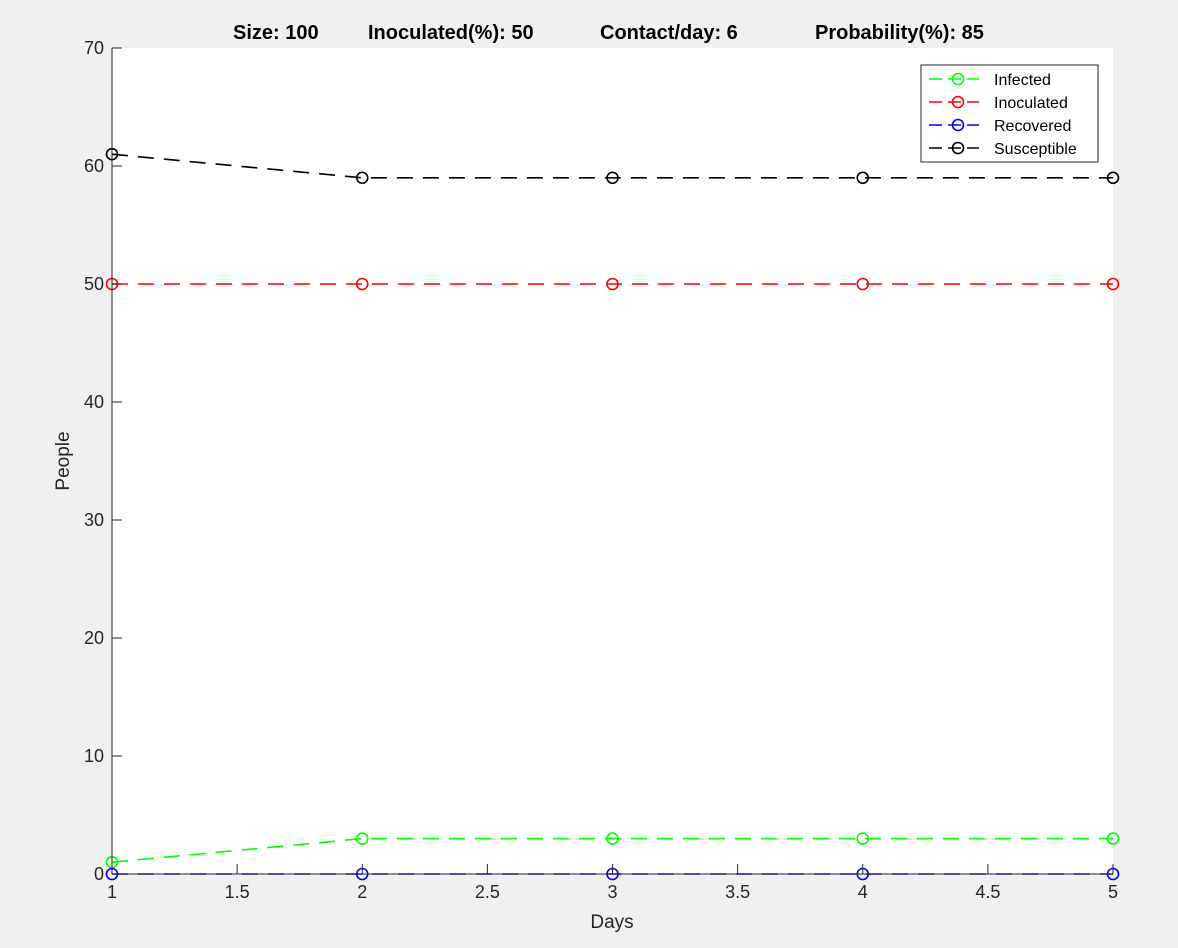  Describe the element at coordinates (362, 892) in the screenshot. I see `x-tick-label: 2` at that location.